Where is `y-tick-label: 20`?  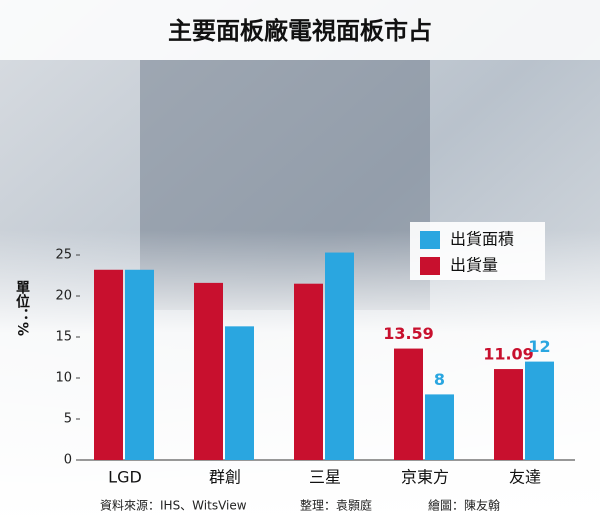
y-tick-label: 20 is located at coordinates (63, 296).